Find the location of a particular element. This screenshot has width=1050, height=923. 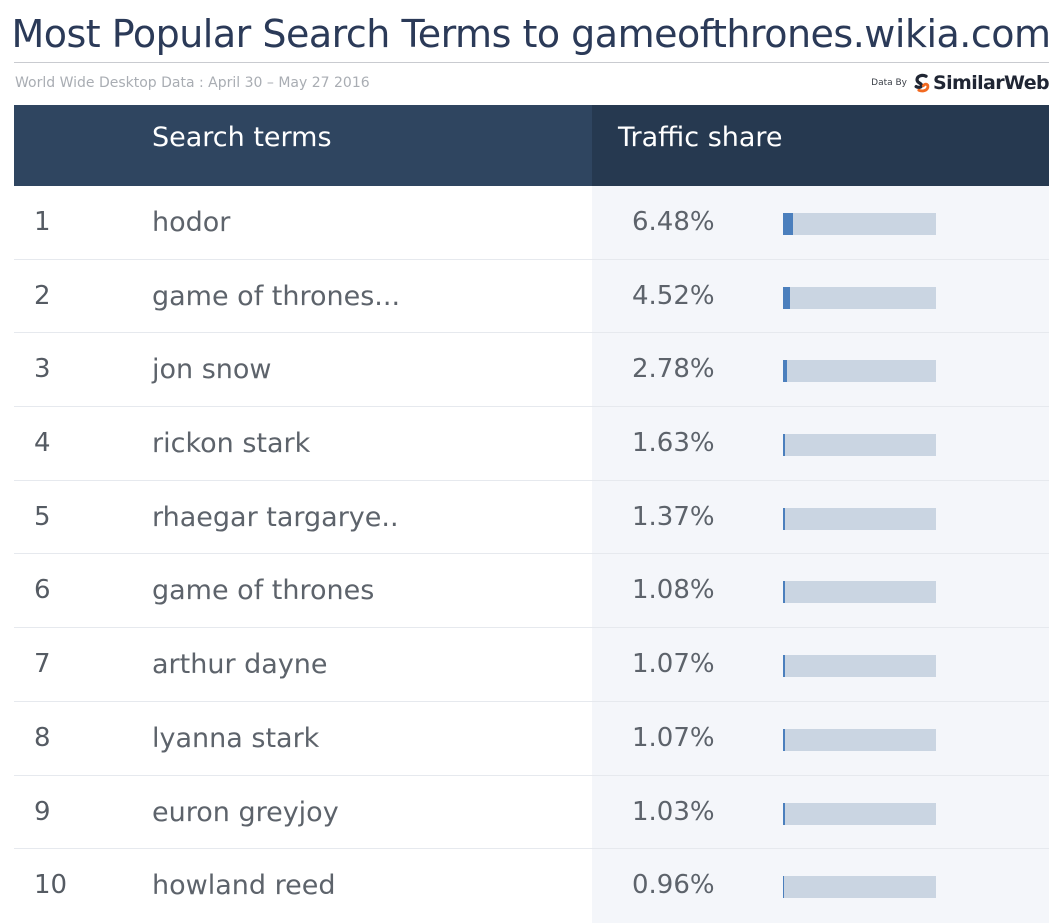

rank-label: 9 is located at coordinates (42, 811).